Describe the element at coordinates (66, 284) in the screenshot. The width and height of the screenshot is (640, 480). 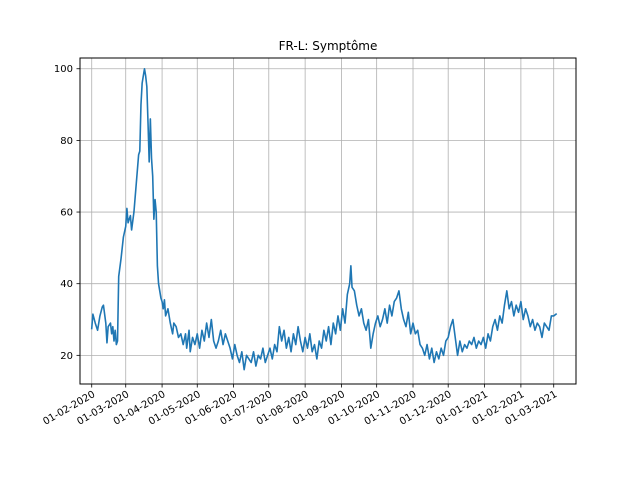
I see `y-tick-label: 40` at that location.